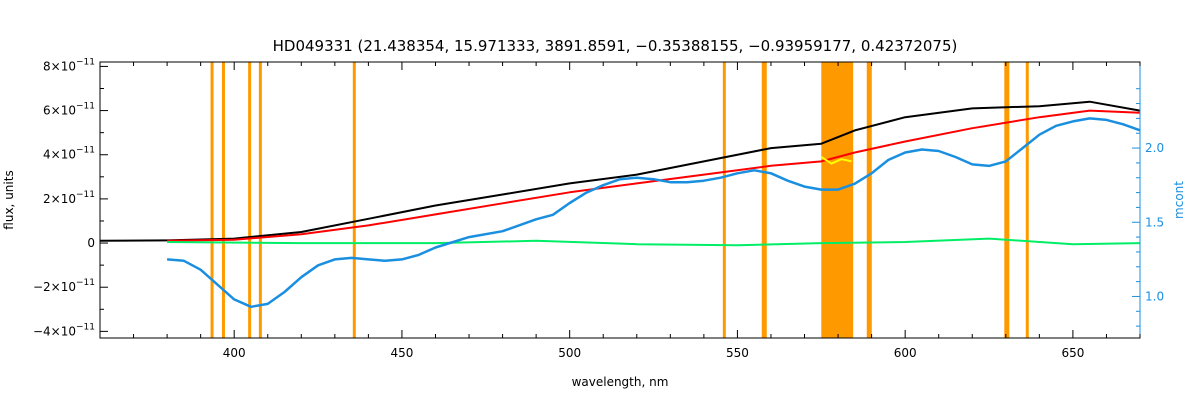 The width and height of the screenshot is (1200, 400). I want to click on x-tick-label: 650, so click(1072, 353).